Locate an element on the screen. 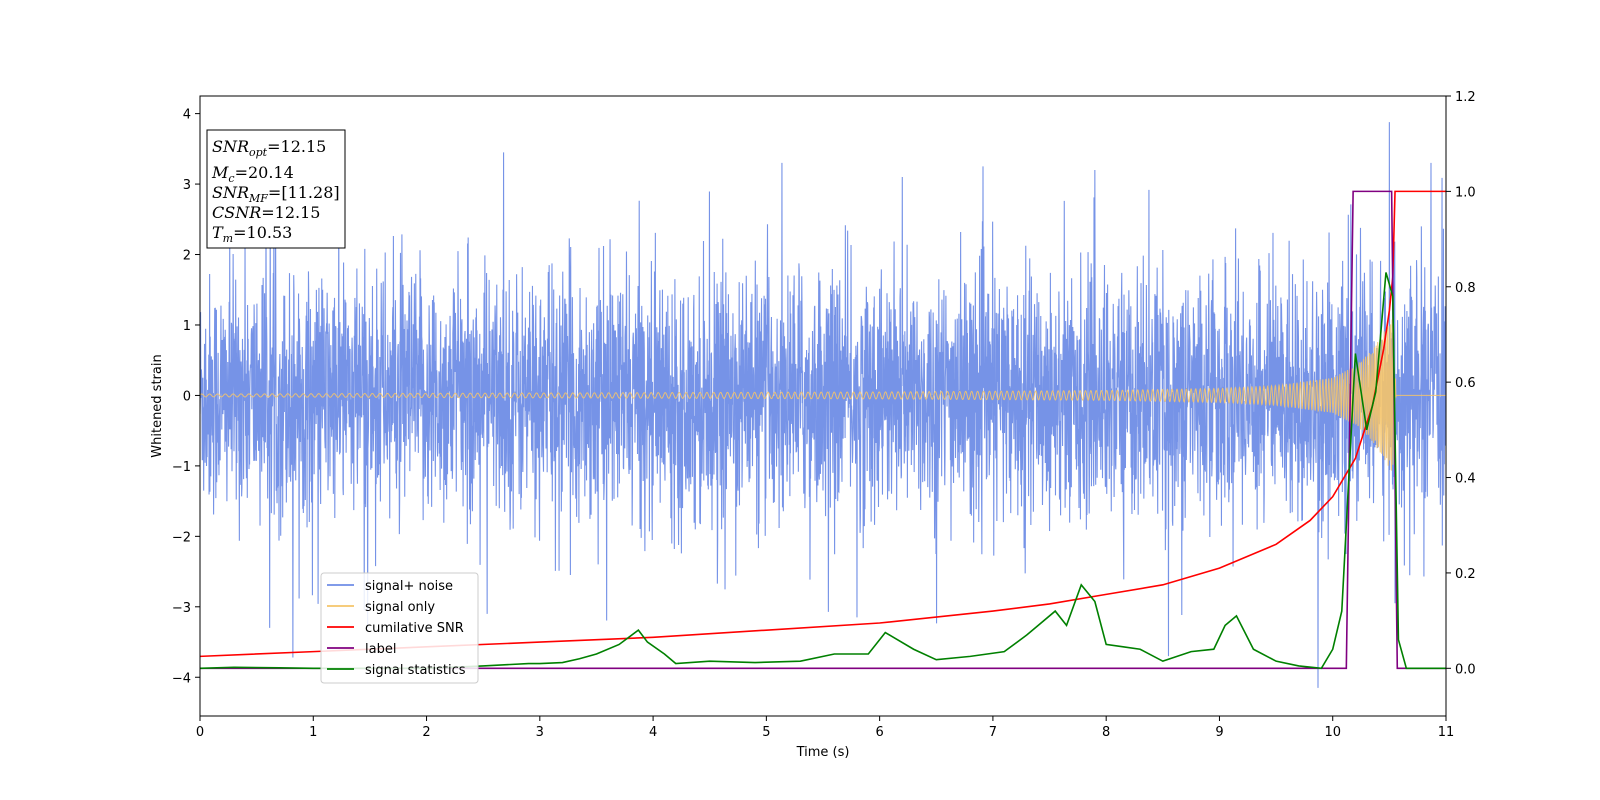  x-tick-label: 11 is located at coordinates (1446, 732).